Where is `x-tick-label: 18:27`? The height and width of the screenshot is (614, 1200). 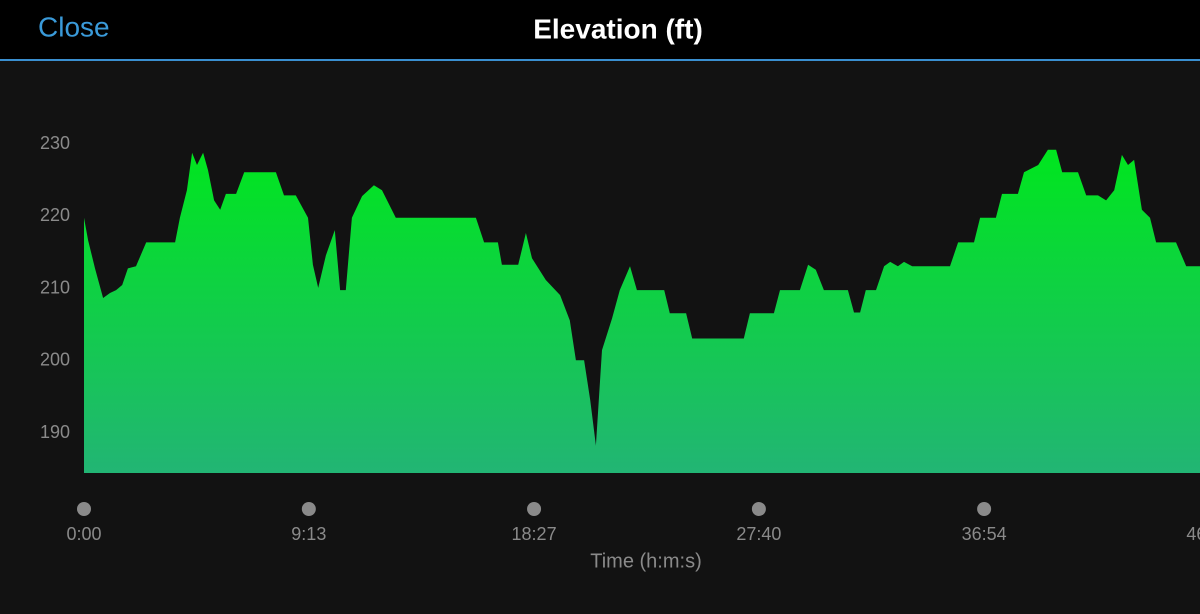 x-tick-label: 18:27 is located at coordinates (534, 534).